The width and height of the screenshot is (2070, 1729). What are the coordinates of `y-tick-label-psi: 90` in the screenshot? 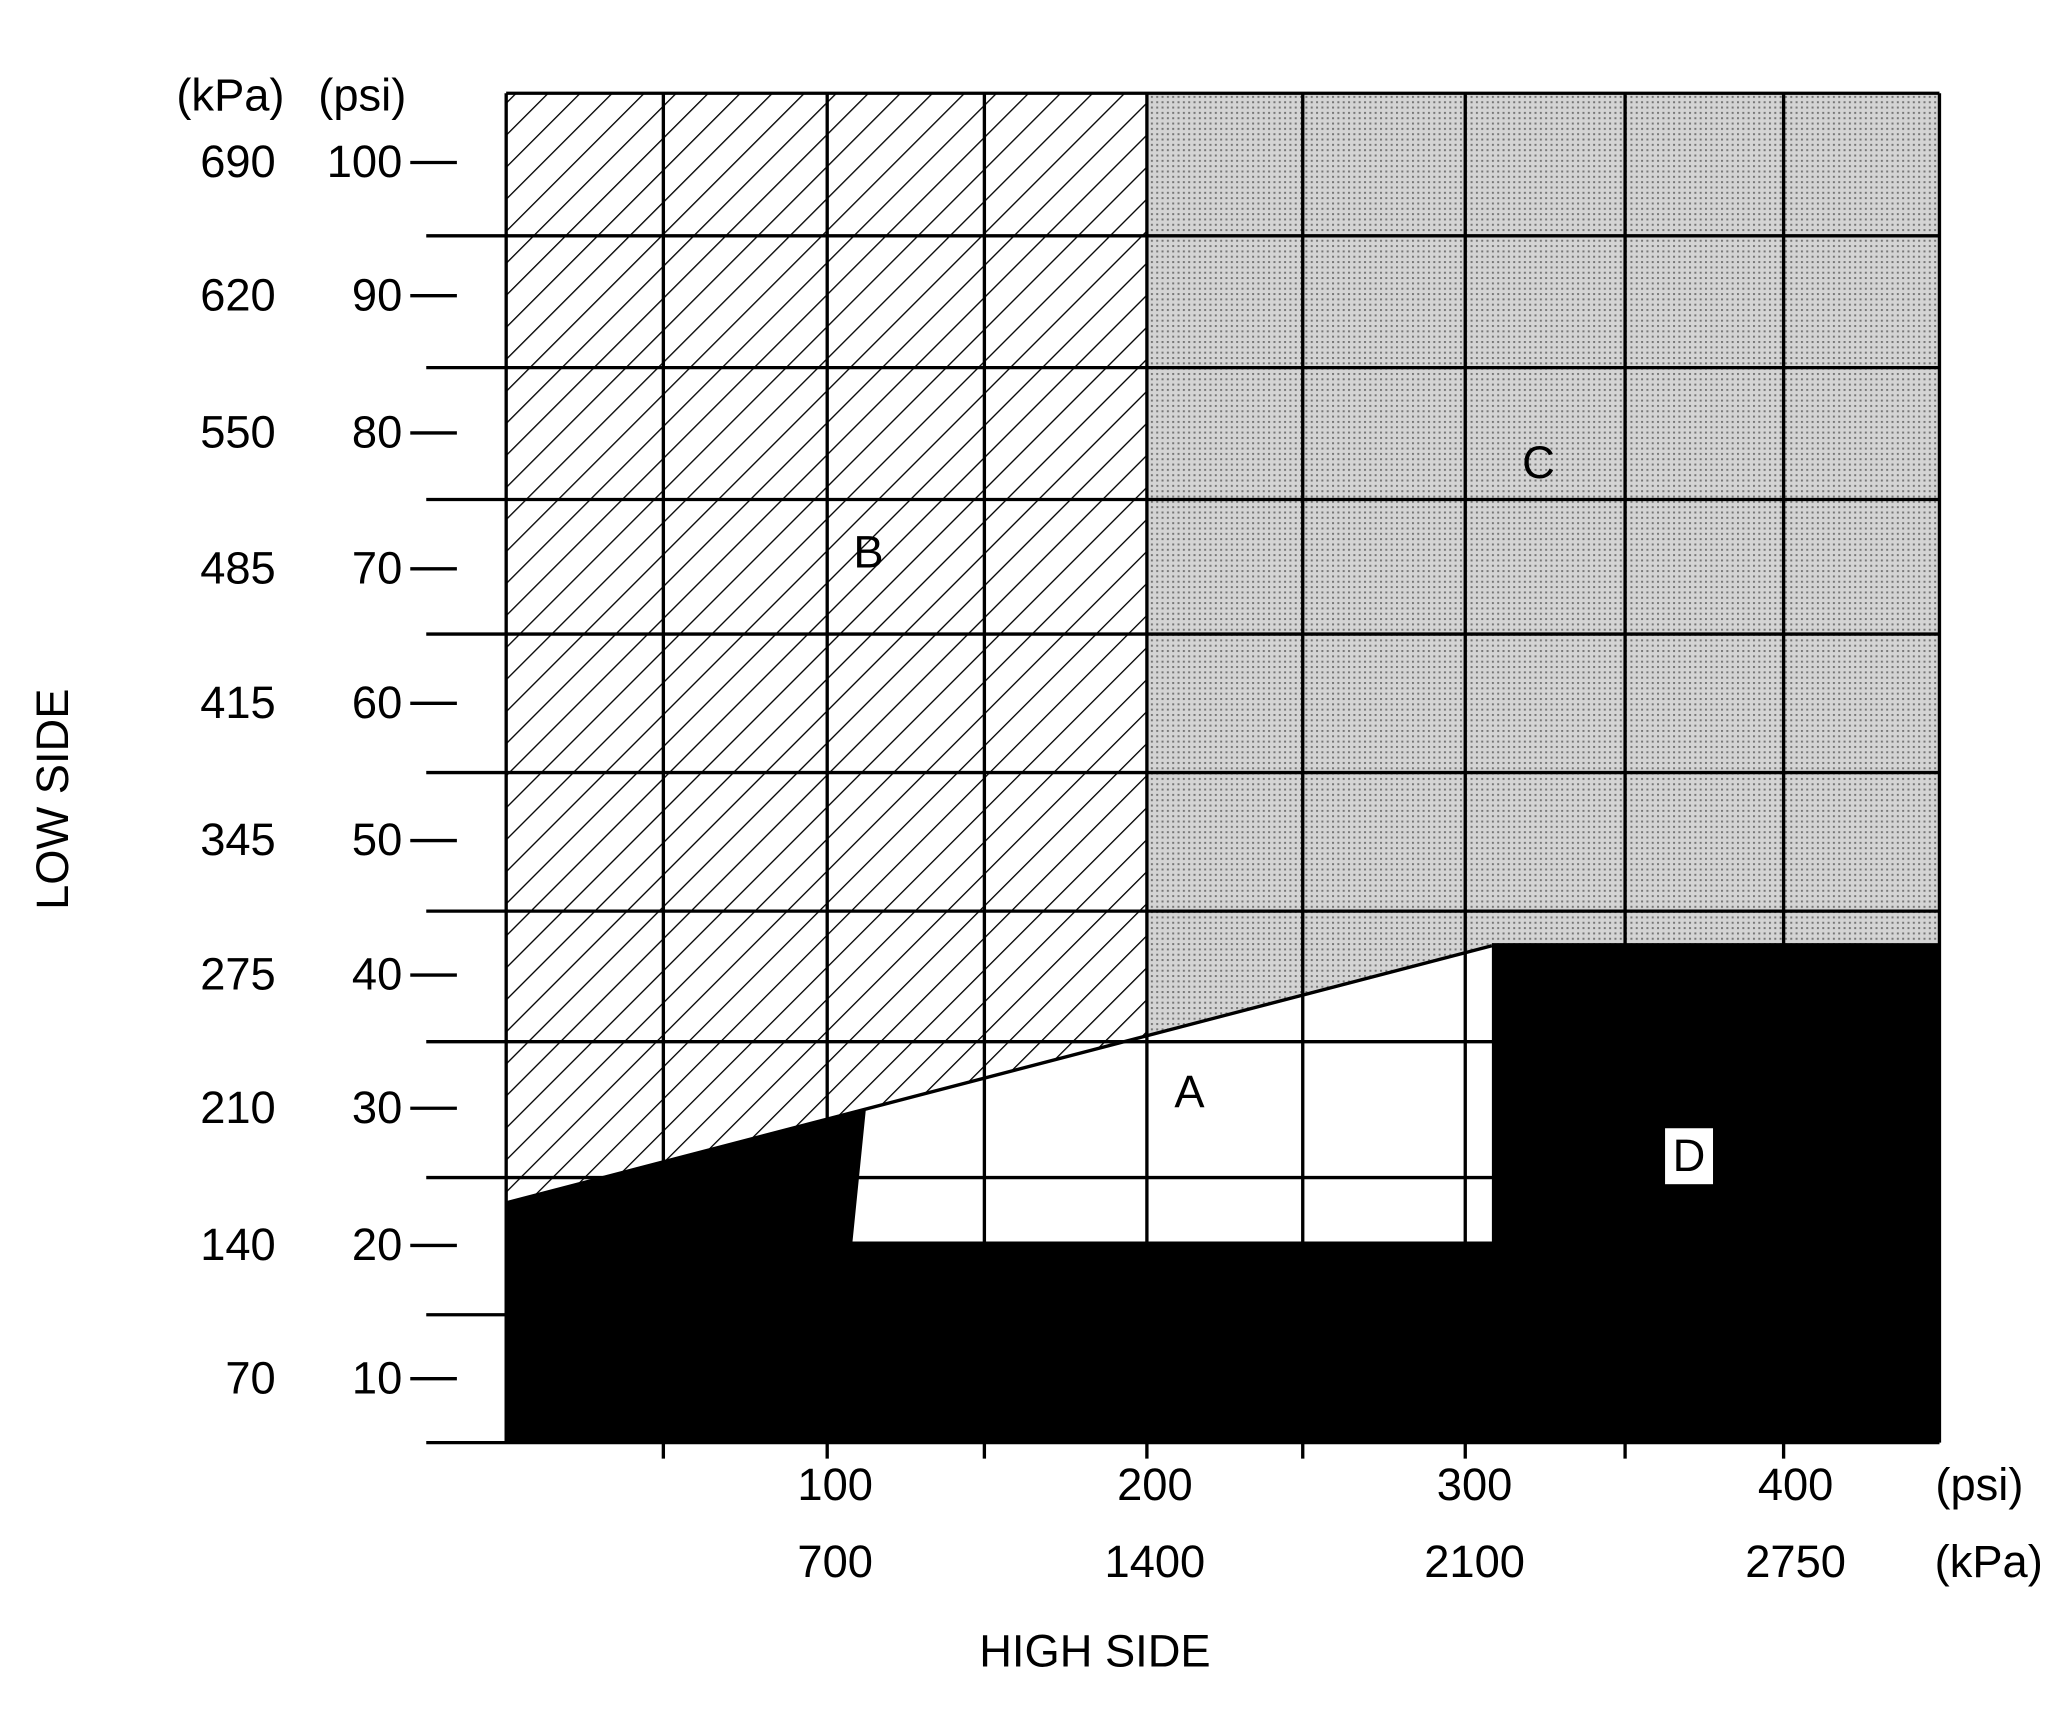 It's located at (377, 294).